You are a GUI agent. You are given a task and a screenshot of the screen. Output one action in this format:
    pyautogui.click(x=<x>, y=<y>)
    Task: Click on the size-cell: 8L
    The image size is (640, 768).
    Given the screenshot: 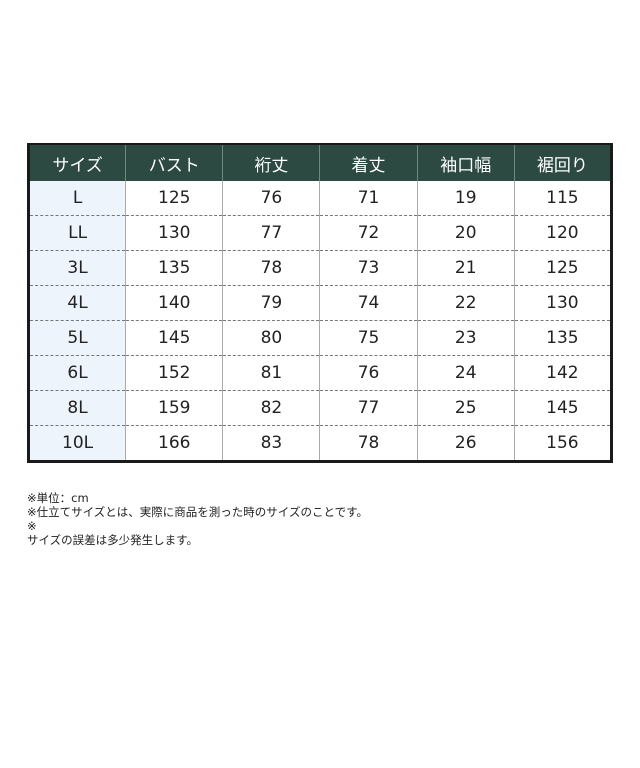 What is the action you would take?
    pyautogui.click(x=77, y=408)
    